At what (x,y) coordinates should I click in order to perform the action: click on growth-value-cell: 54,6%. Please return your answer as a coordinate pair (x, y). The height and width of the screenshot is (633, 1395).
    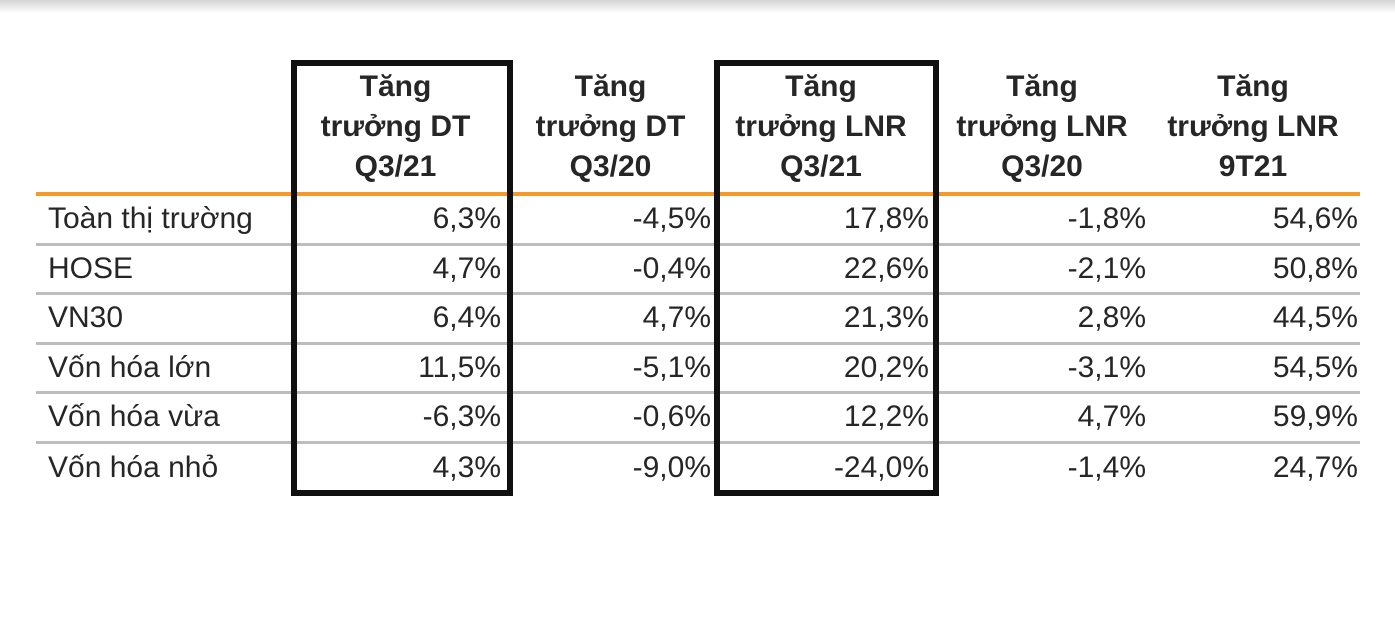
    Looking at the image, I should click on (1315, 219).